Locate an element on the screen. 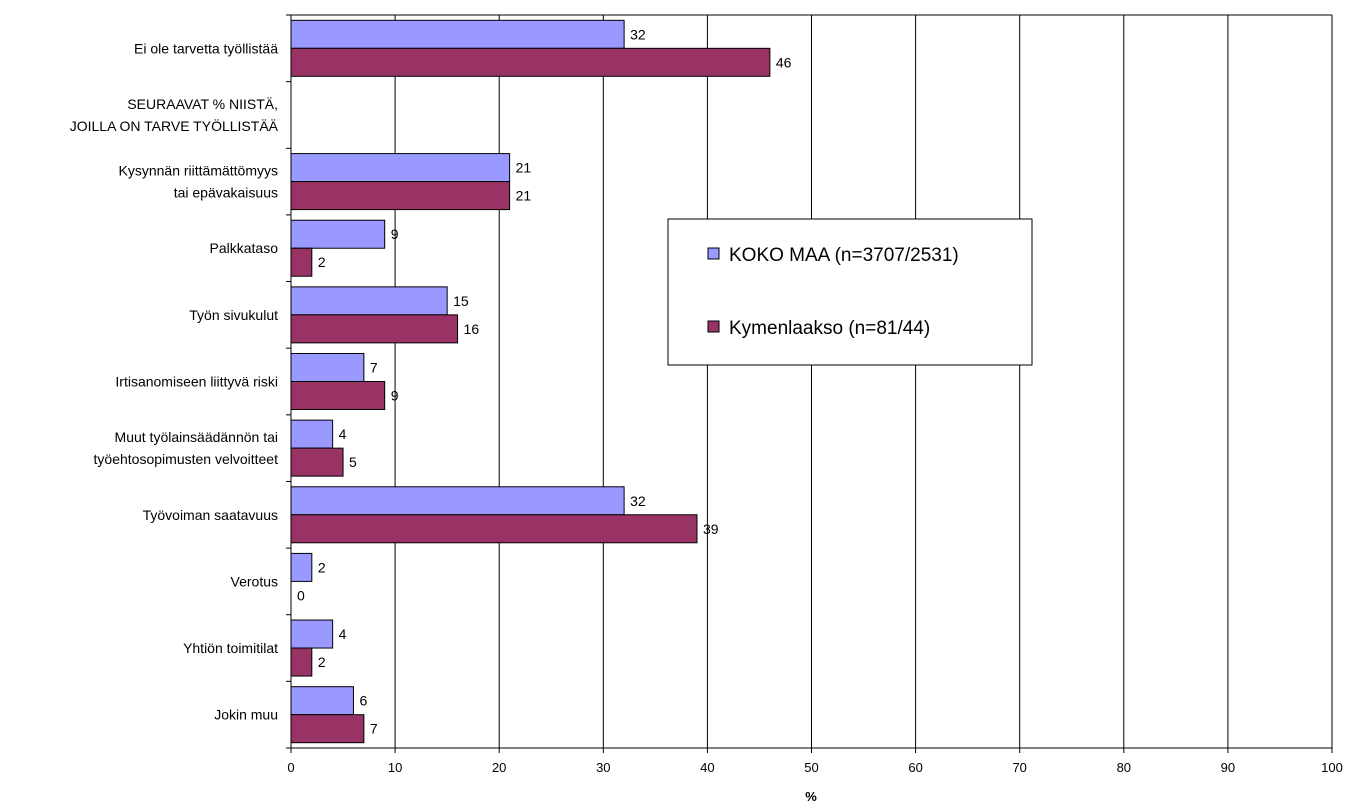  x-tick-label: 90 is located at coordinates (1228, 767).